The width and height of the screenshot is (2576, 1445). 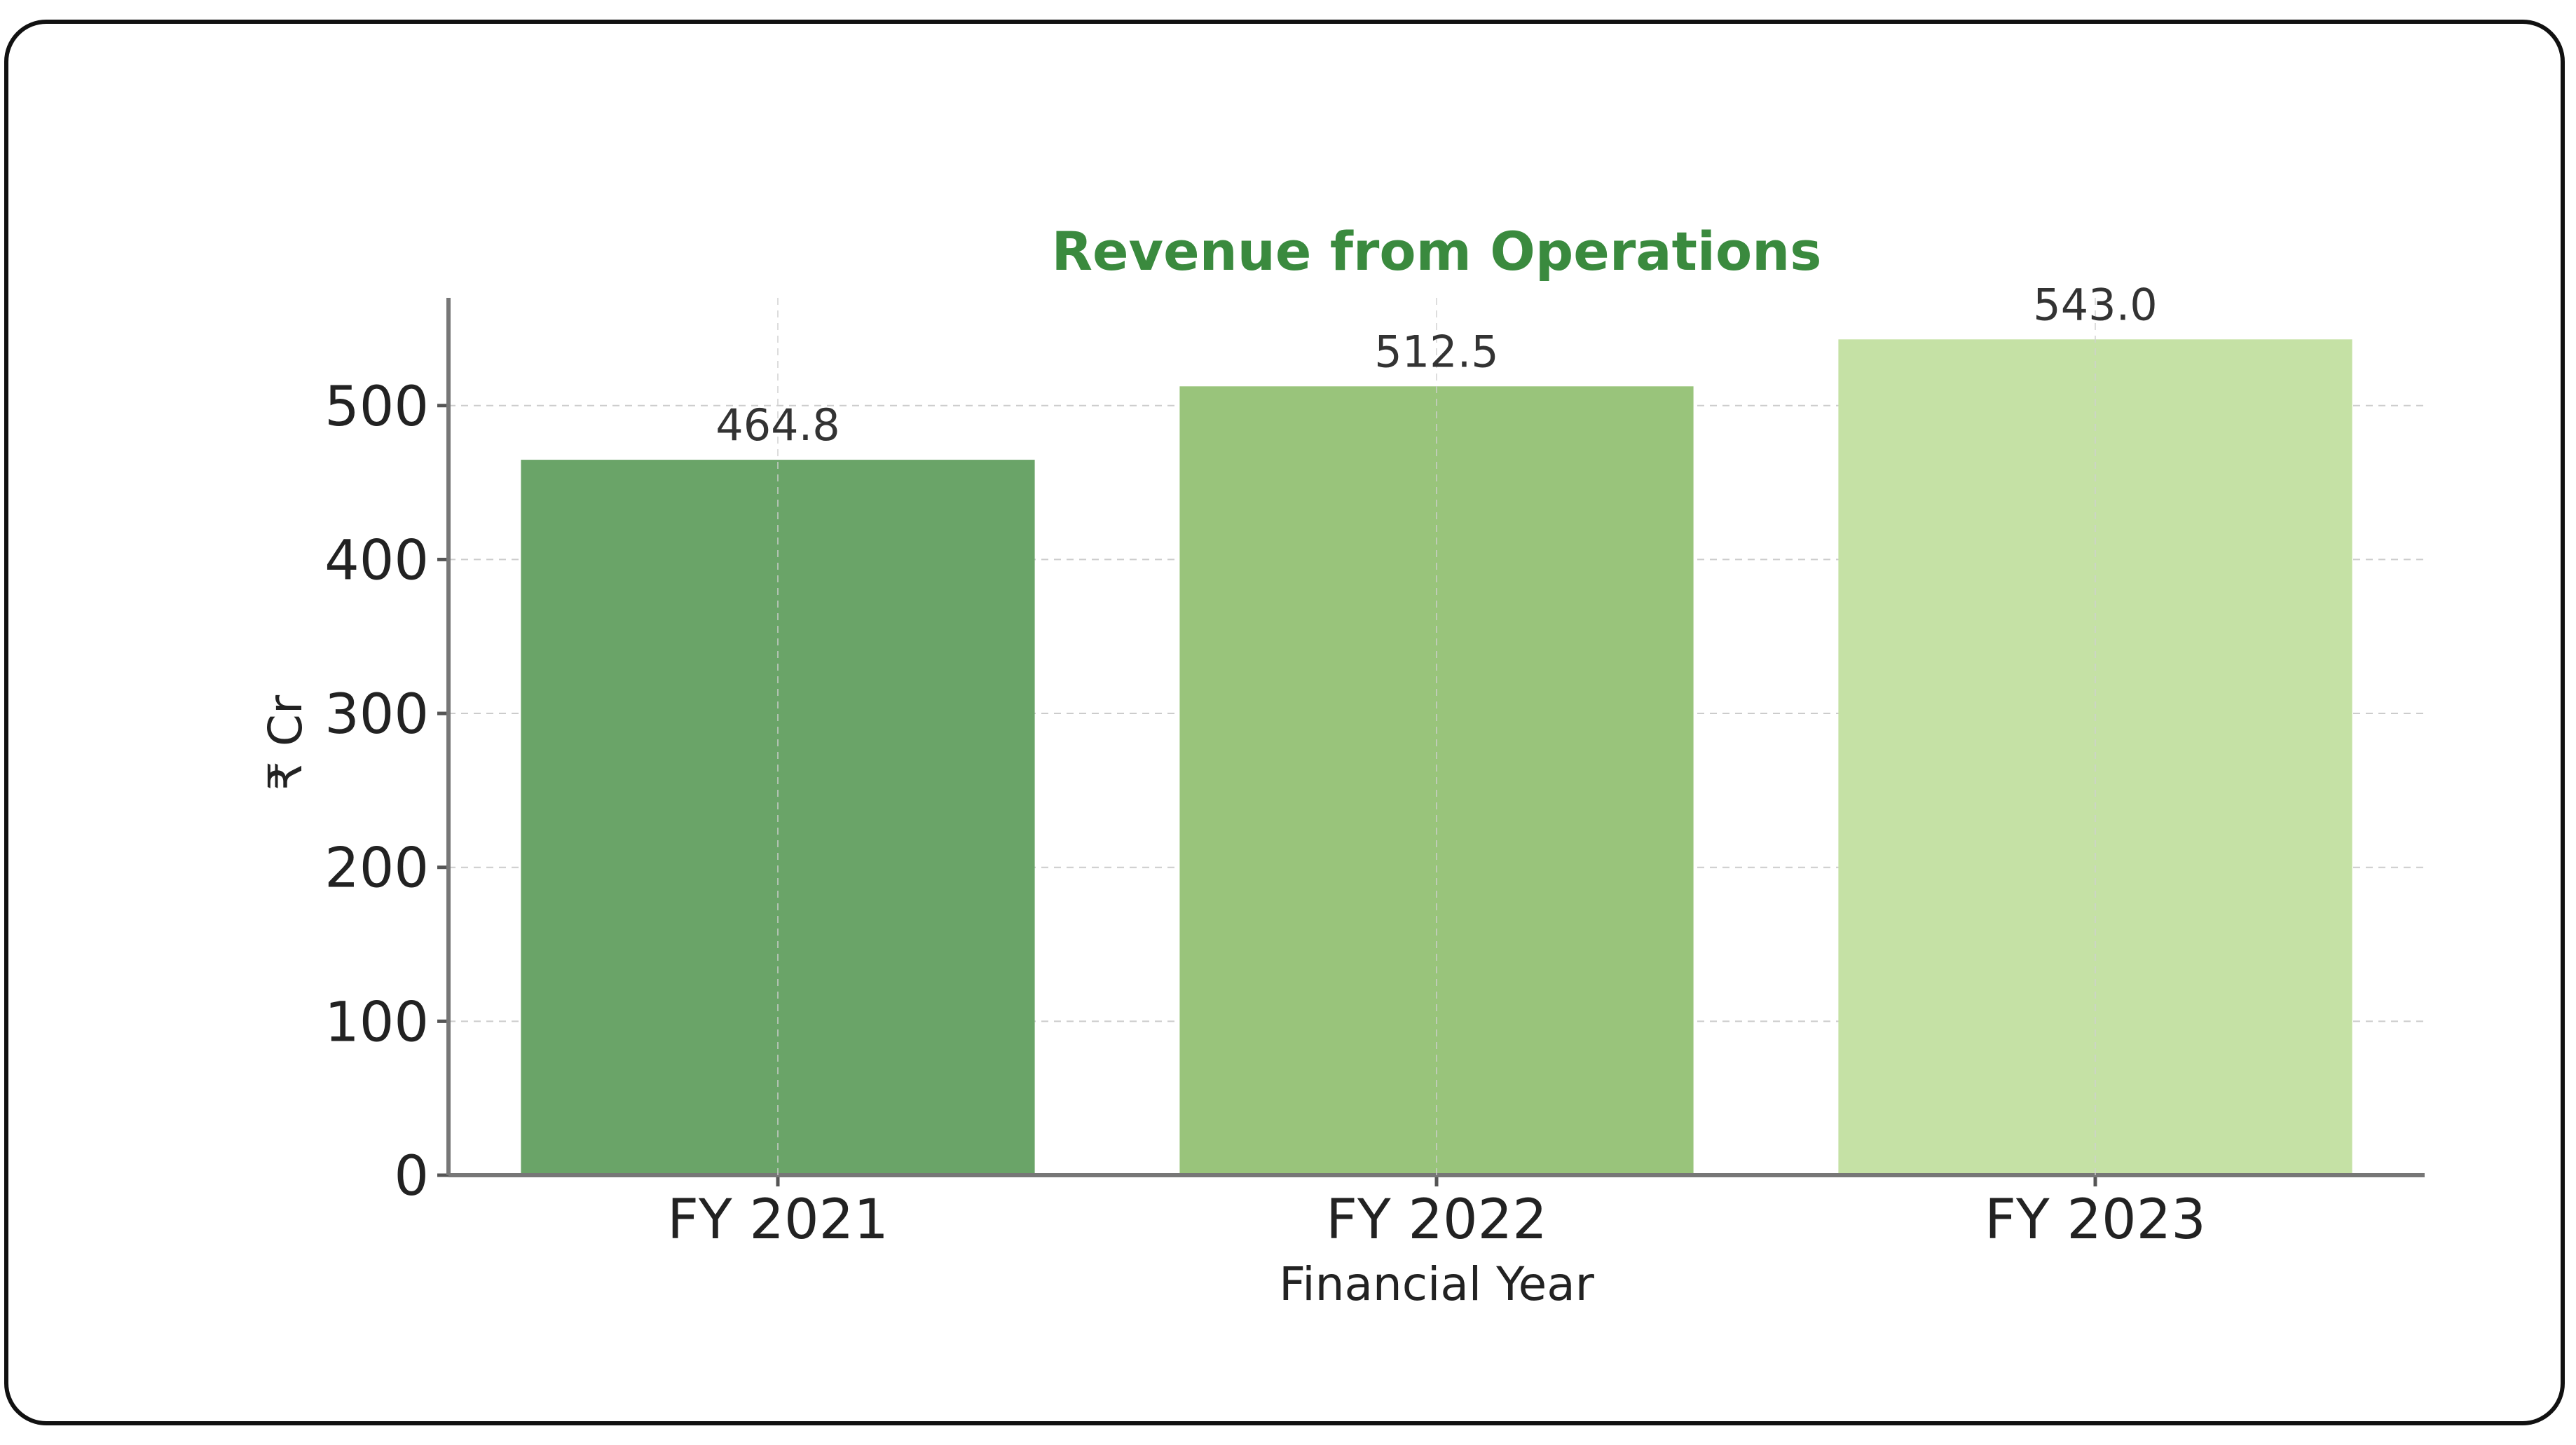 What do you see at coordinates (1437, 1284) in the screenshot?
I see `x-axis-title: Financial Year` at bounding box center [1437, 1284].